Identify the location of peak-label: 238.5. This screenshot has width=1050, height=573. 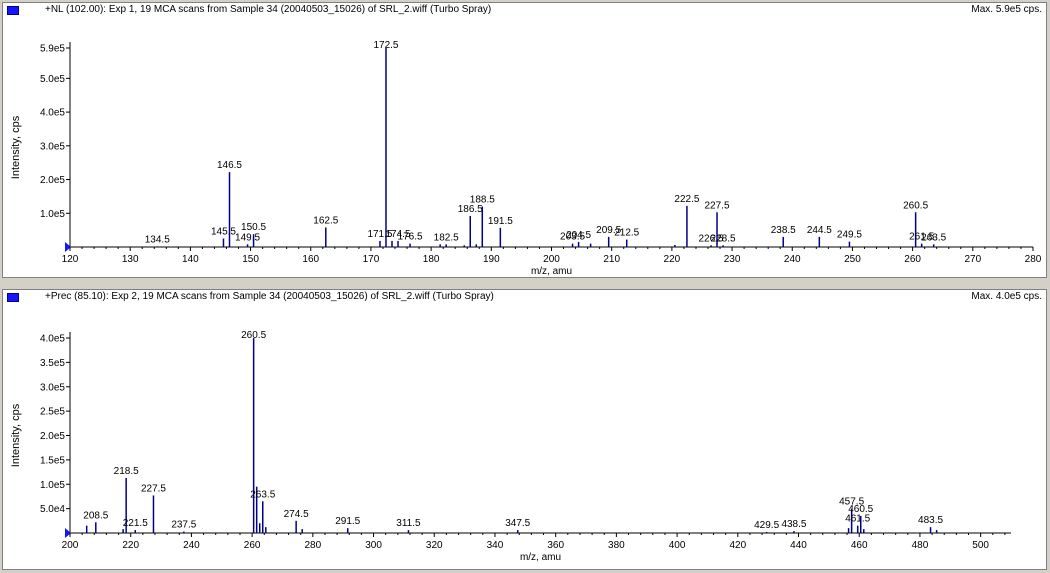
(783, 230).